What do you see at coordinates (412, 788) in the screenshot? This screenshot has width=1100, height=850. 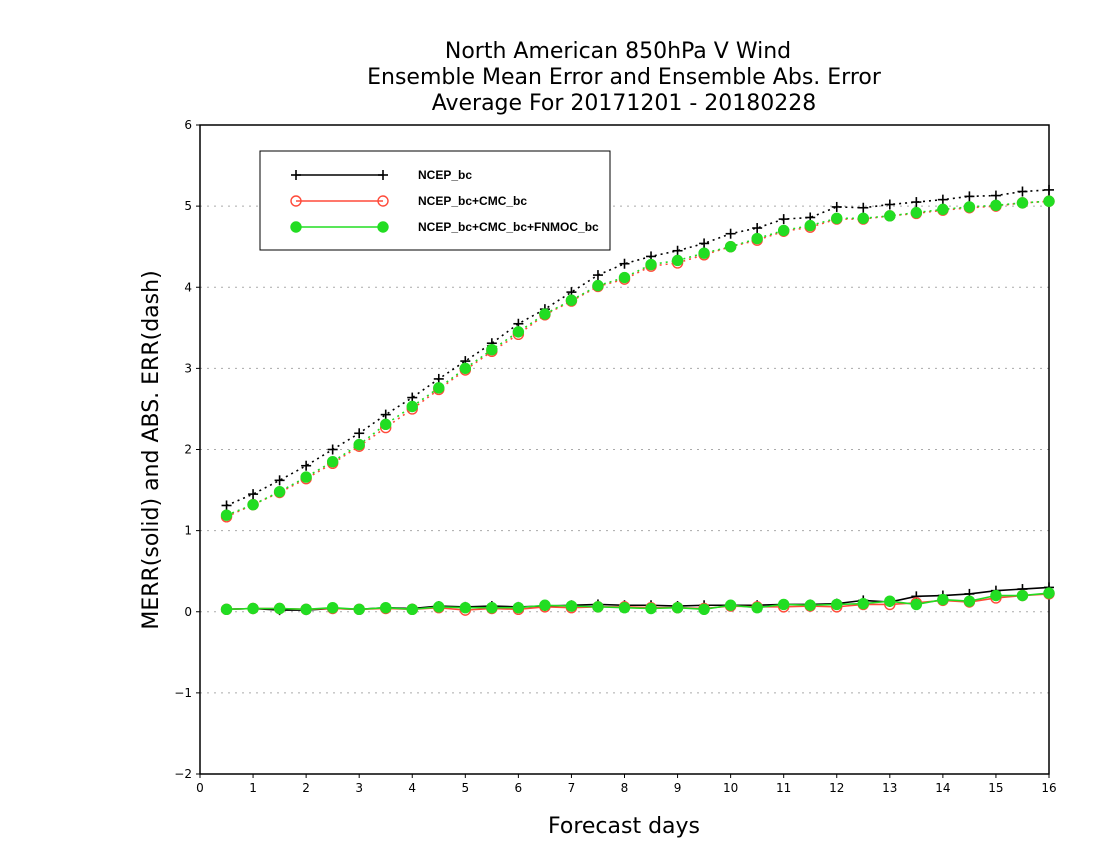 I see `x-tick-label: 4` at bounding box center [412, 788].